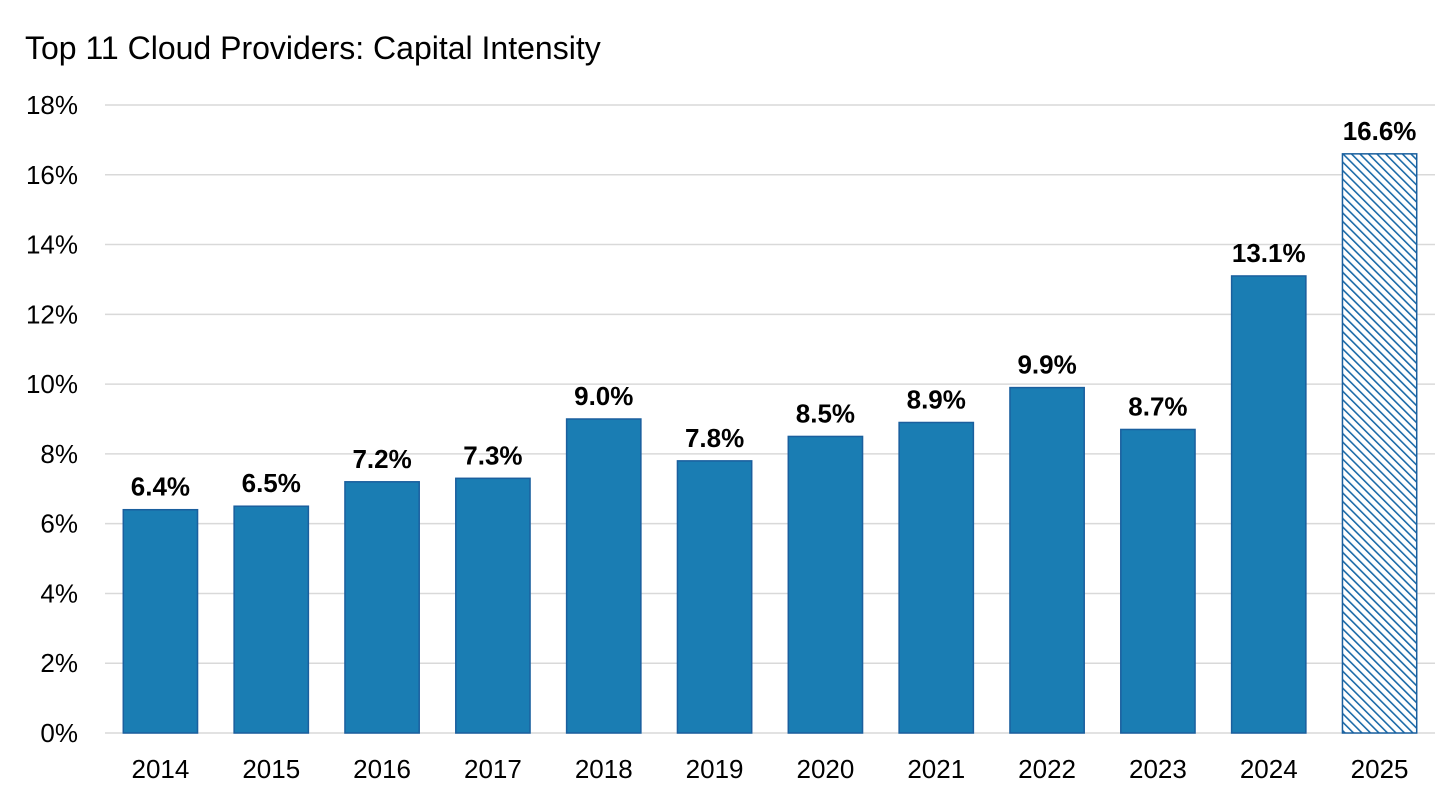  Describe the element at coordinates (160, 621) in the screenshot. I see `bar-2014` at that location.